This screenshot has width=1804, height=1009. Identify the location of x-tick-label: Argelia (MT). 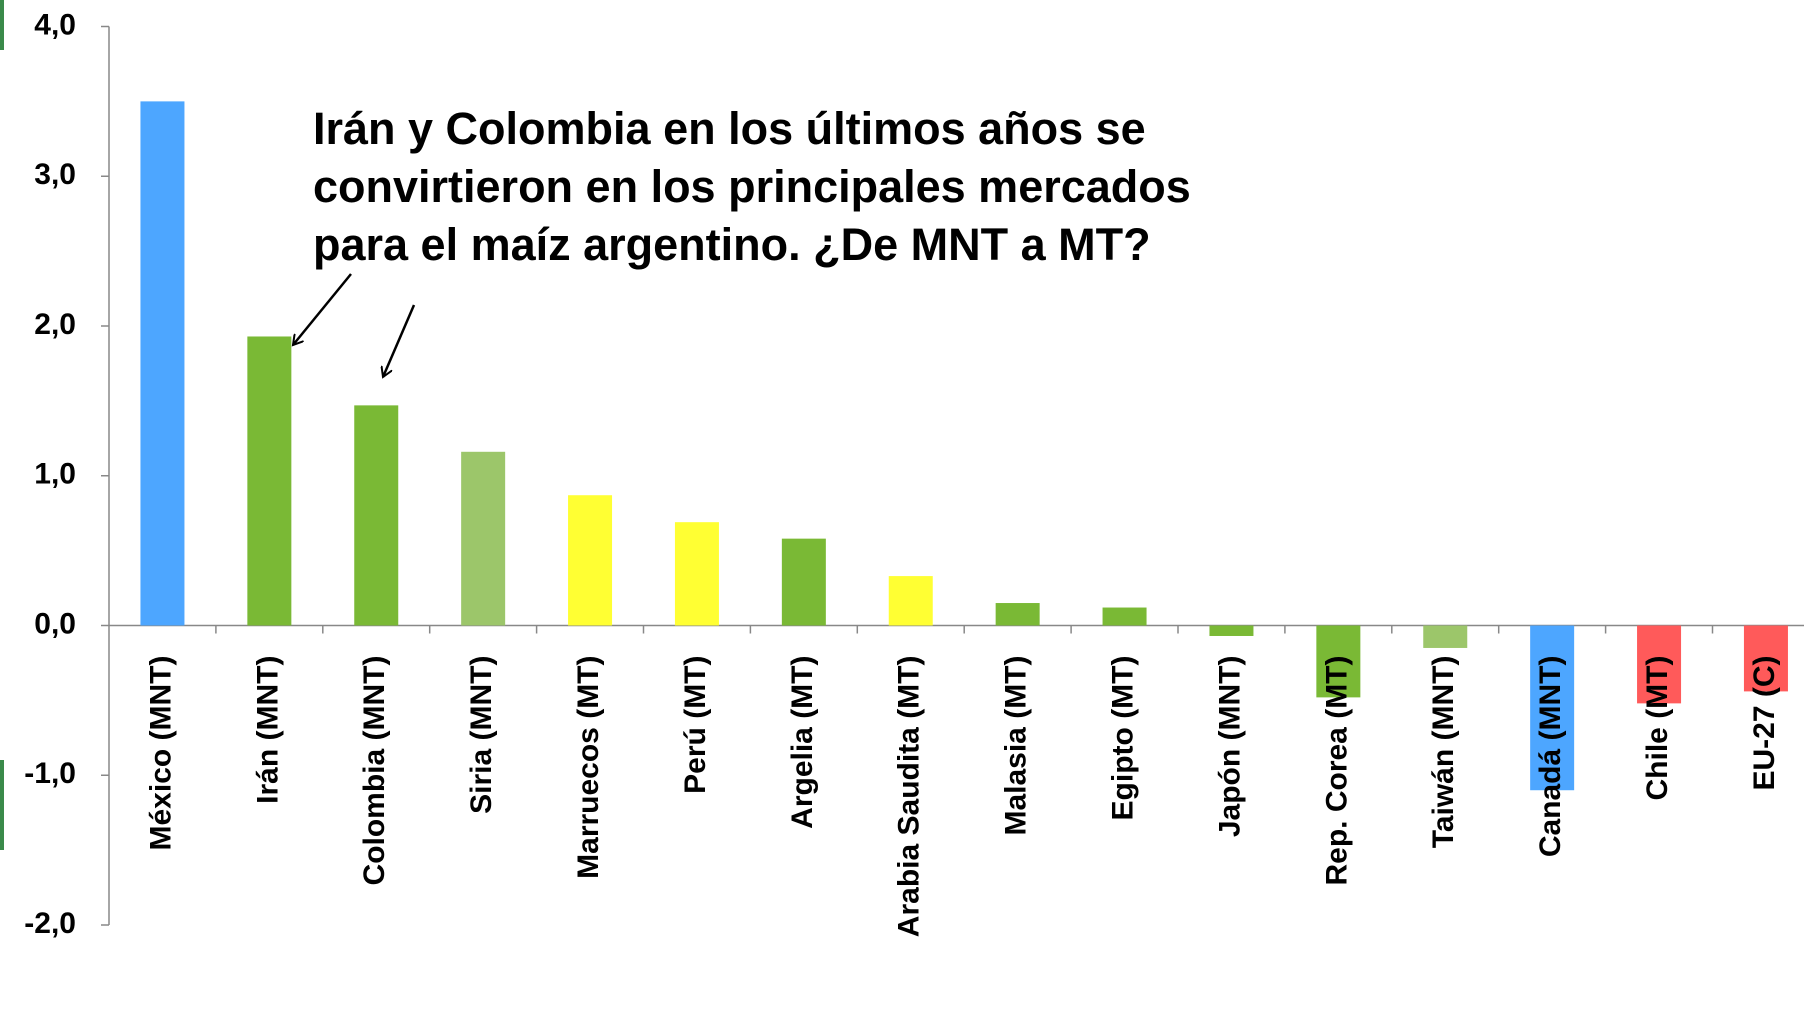
(802, 742).